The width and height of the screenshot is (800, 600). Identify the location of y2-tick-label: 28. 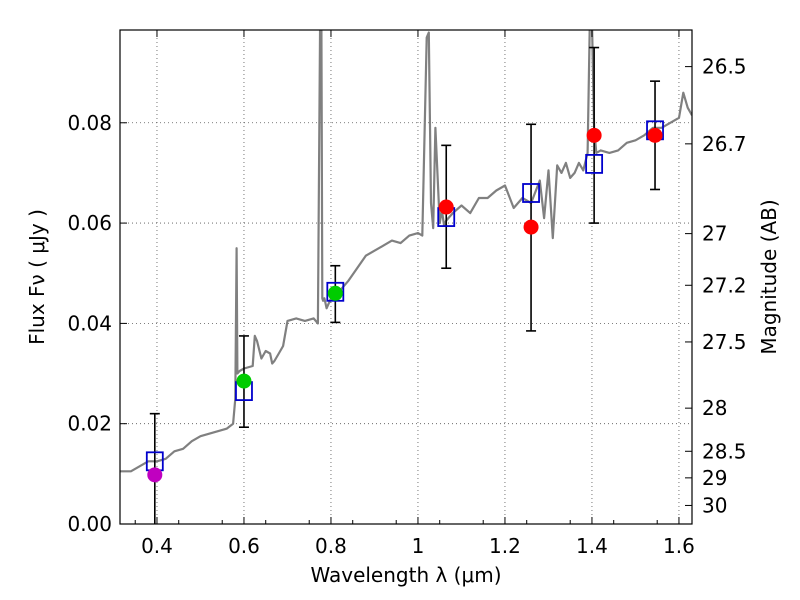
(714, 408).